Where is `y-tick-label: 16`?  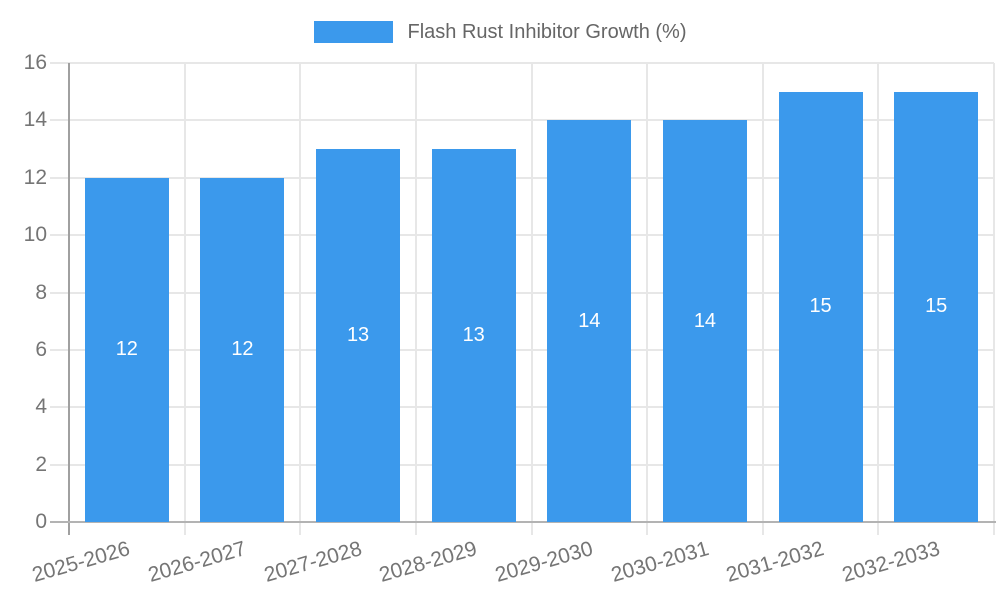 y-tick-label: 16 is located at coordinates (35, 62).